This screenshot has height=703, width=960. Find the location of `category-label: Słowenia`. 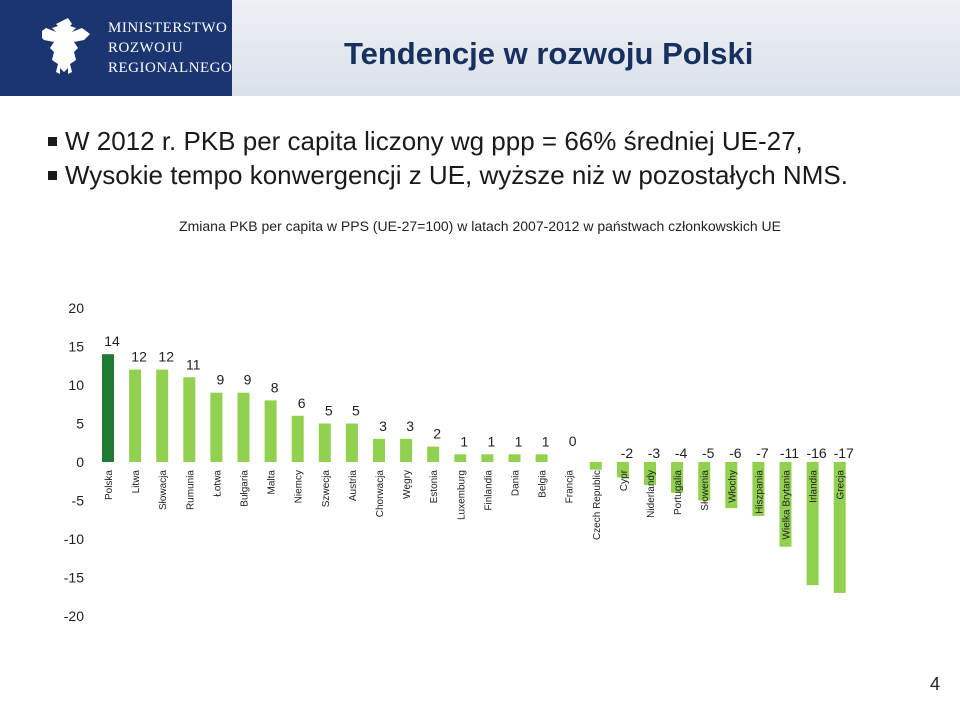

category-label: Słowenia is located at coordinates (705, 490).